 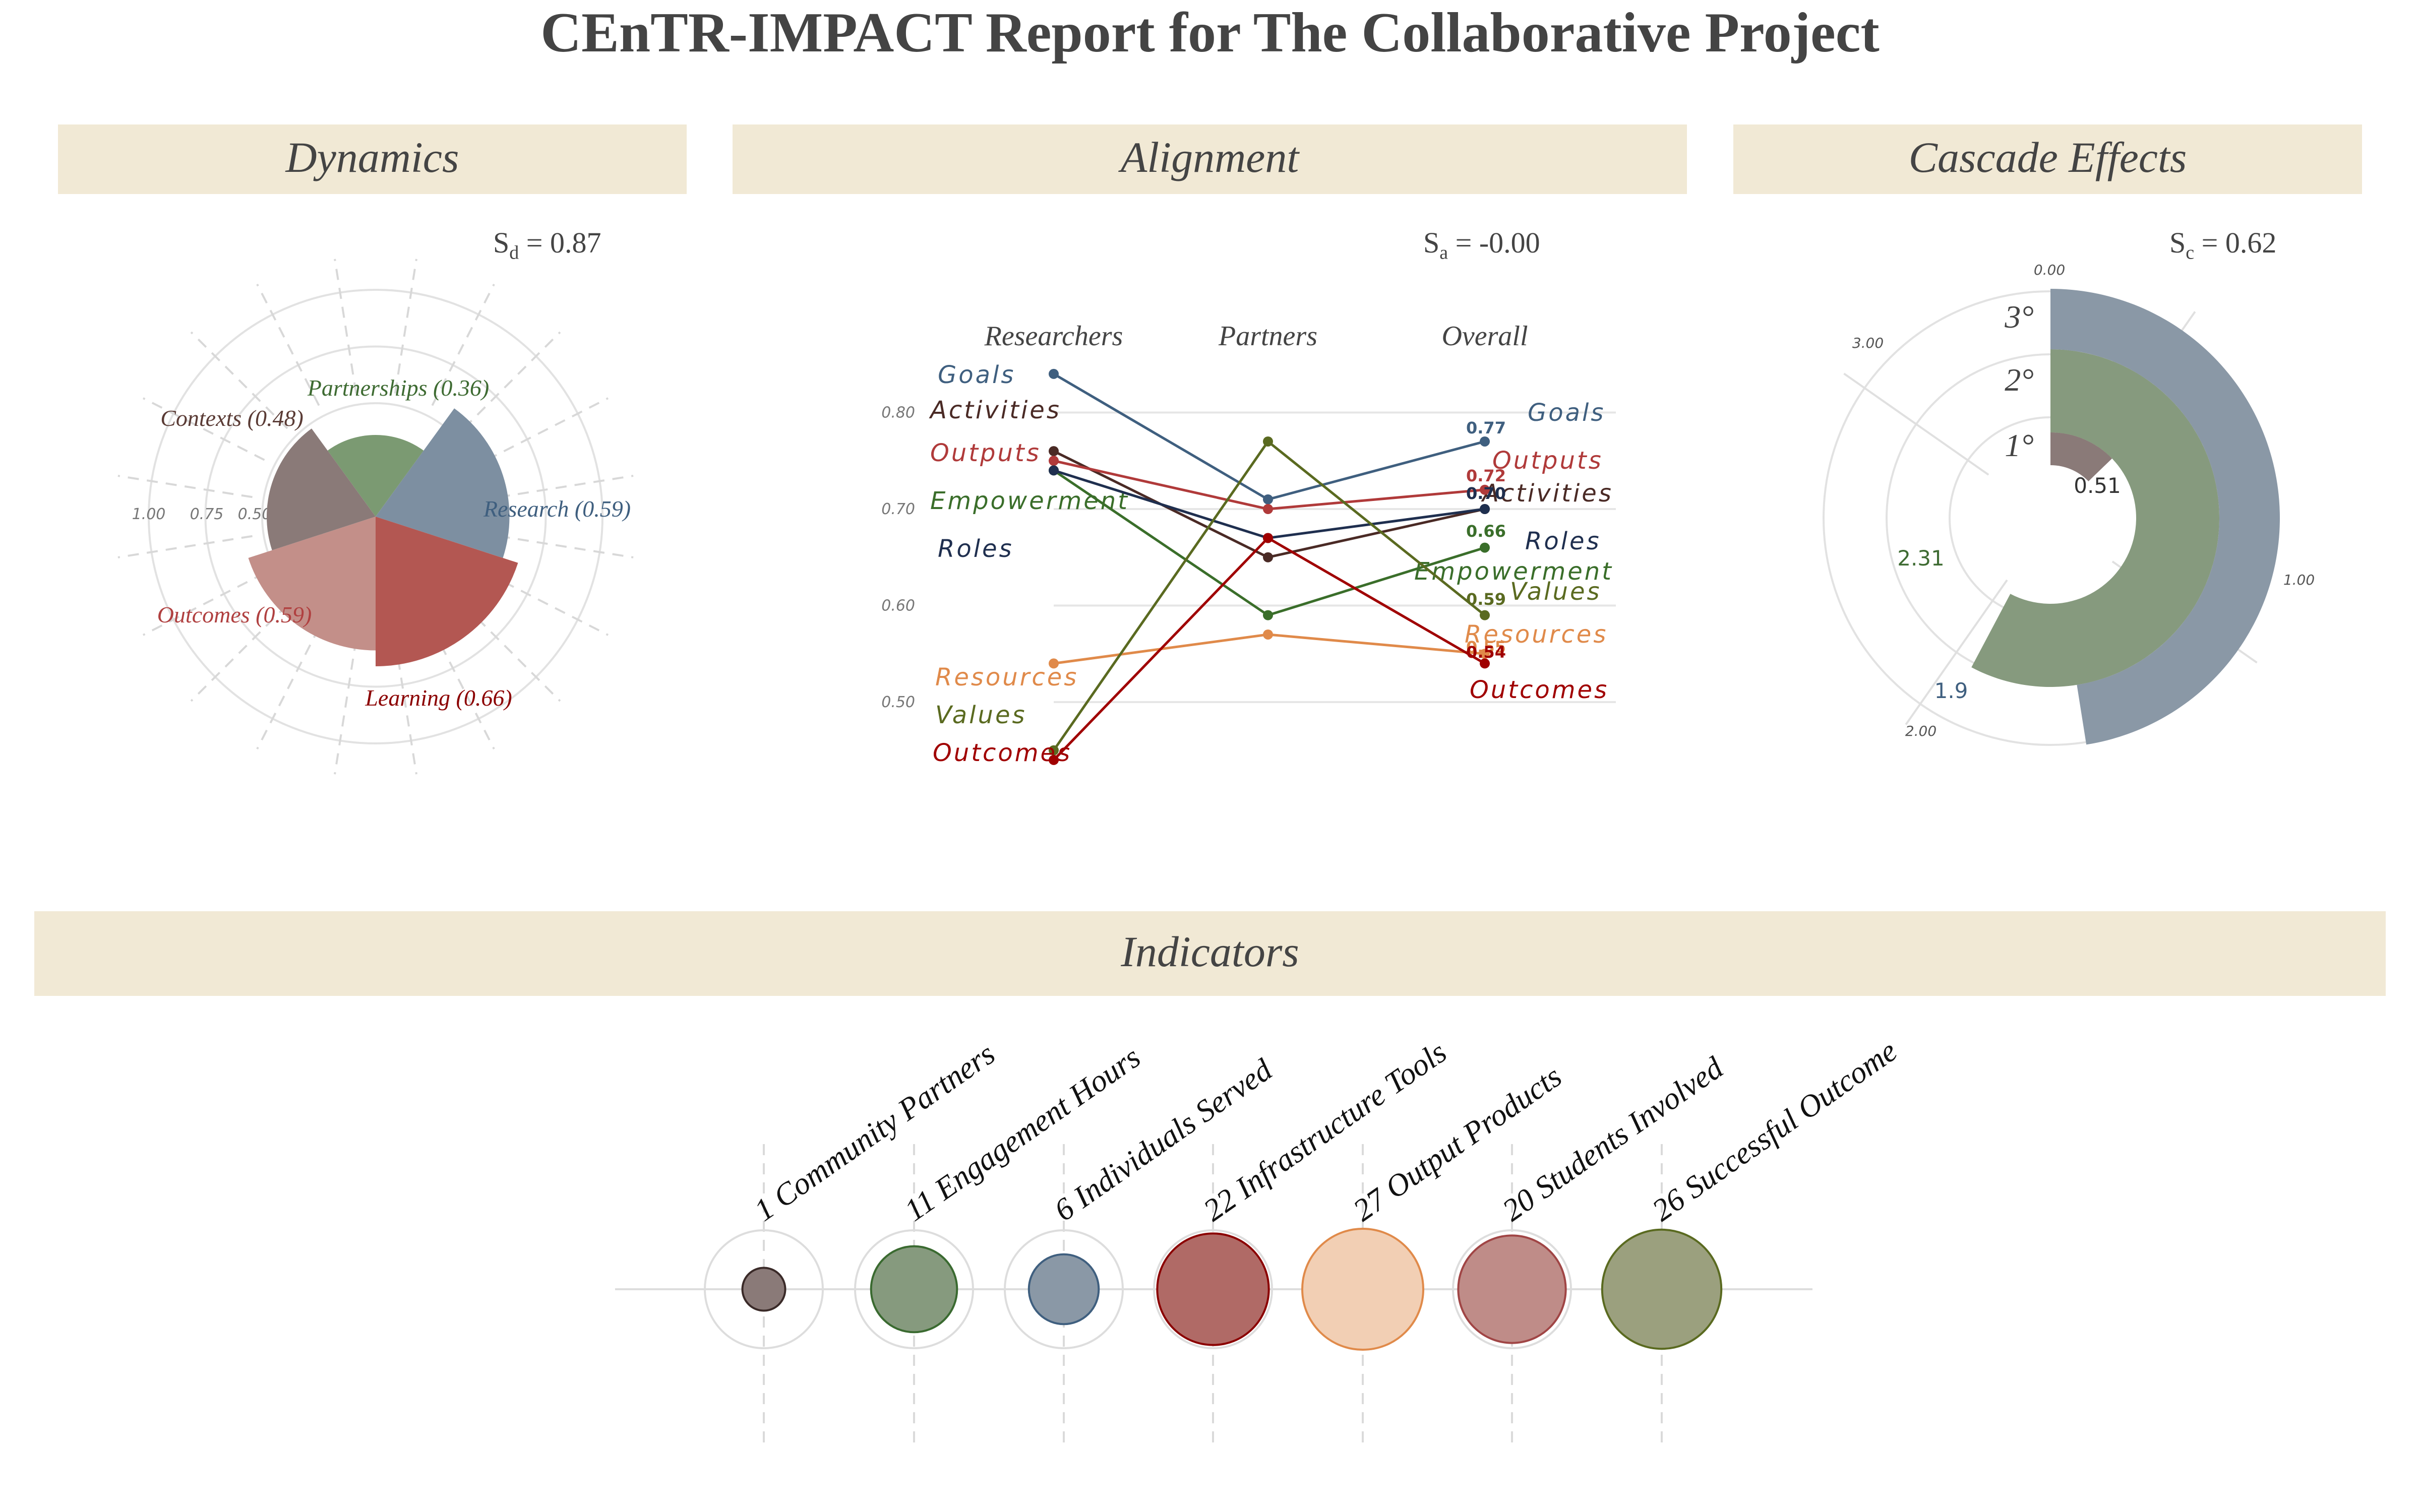 I want to click on dynamics-sector-research, so click(x=443, y=483).